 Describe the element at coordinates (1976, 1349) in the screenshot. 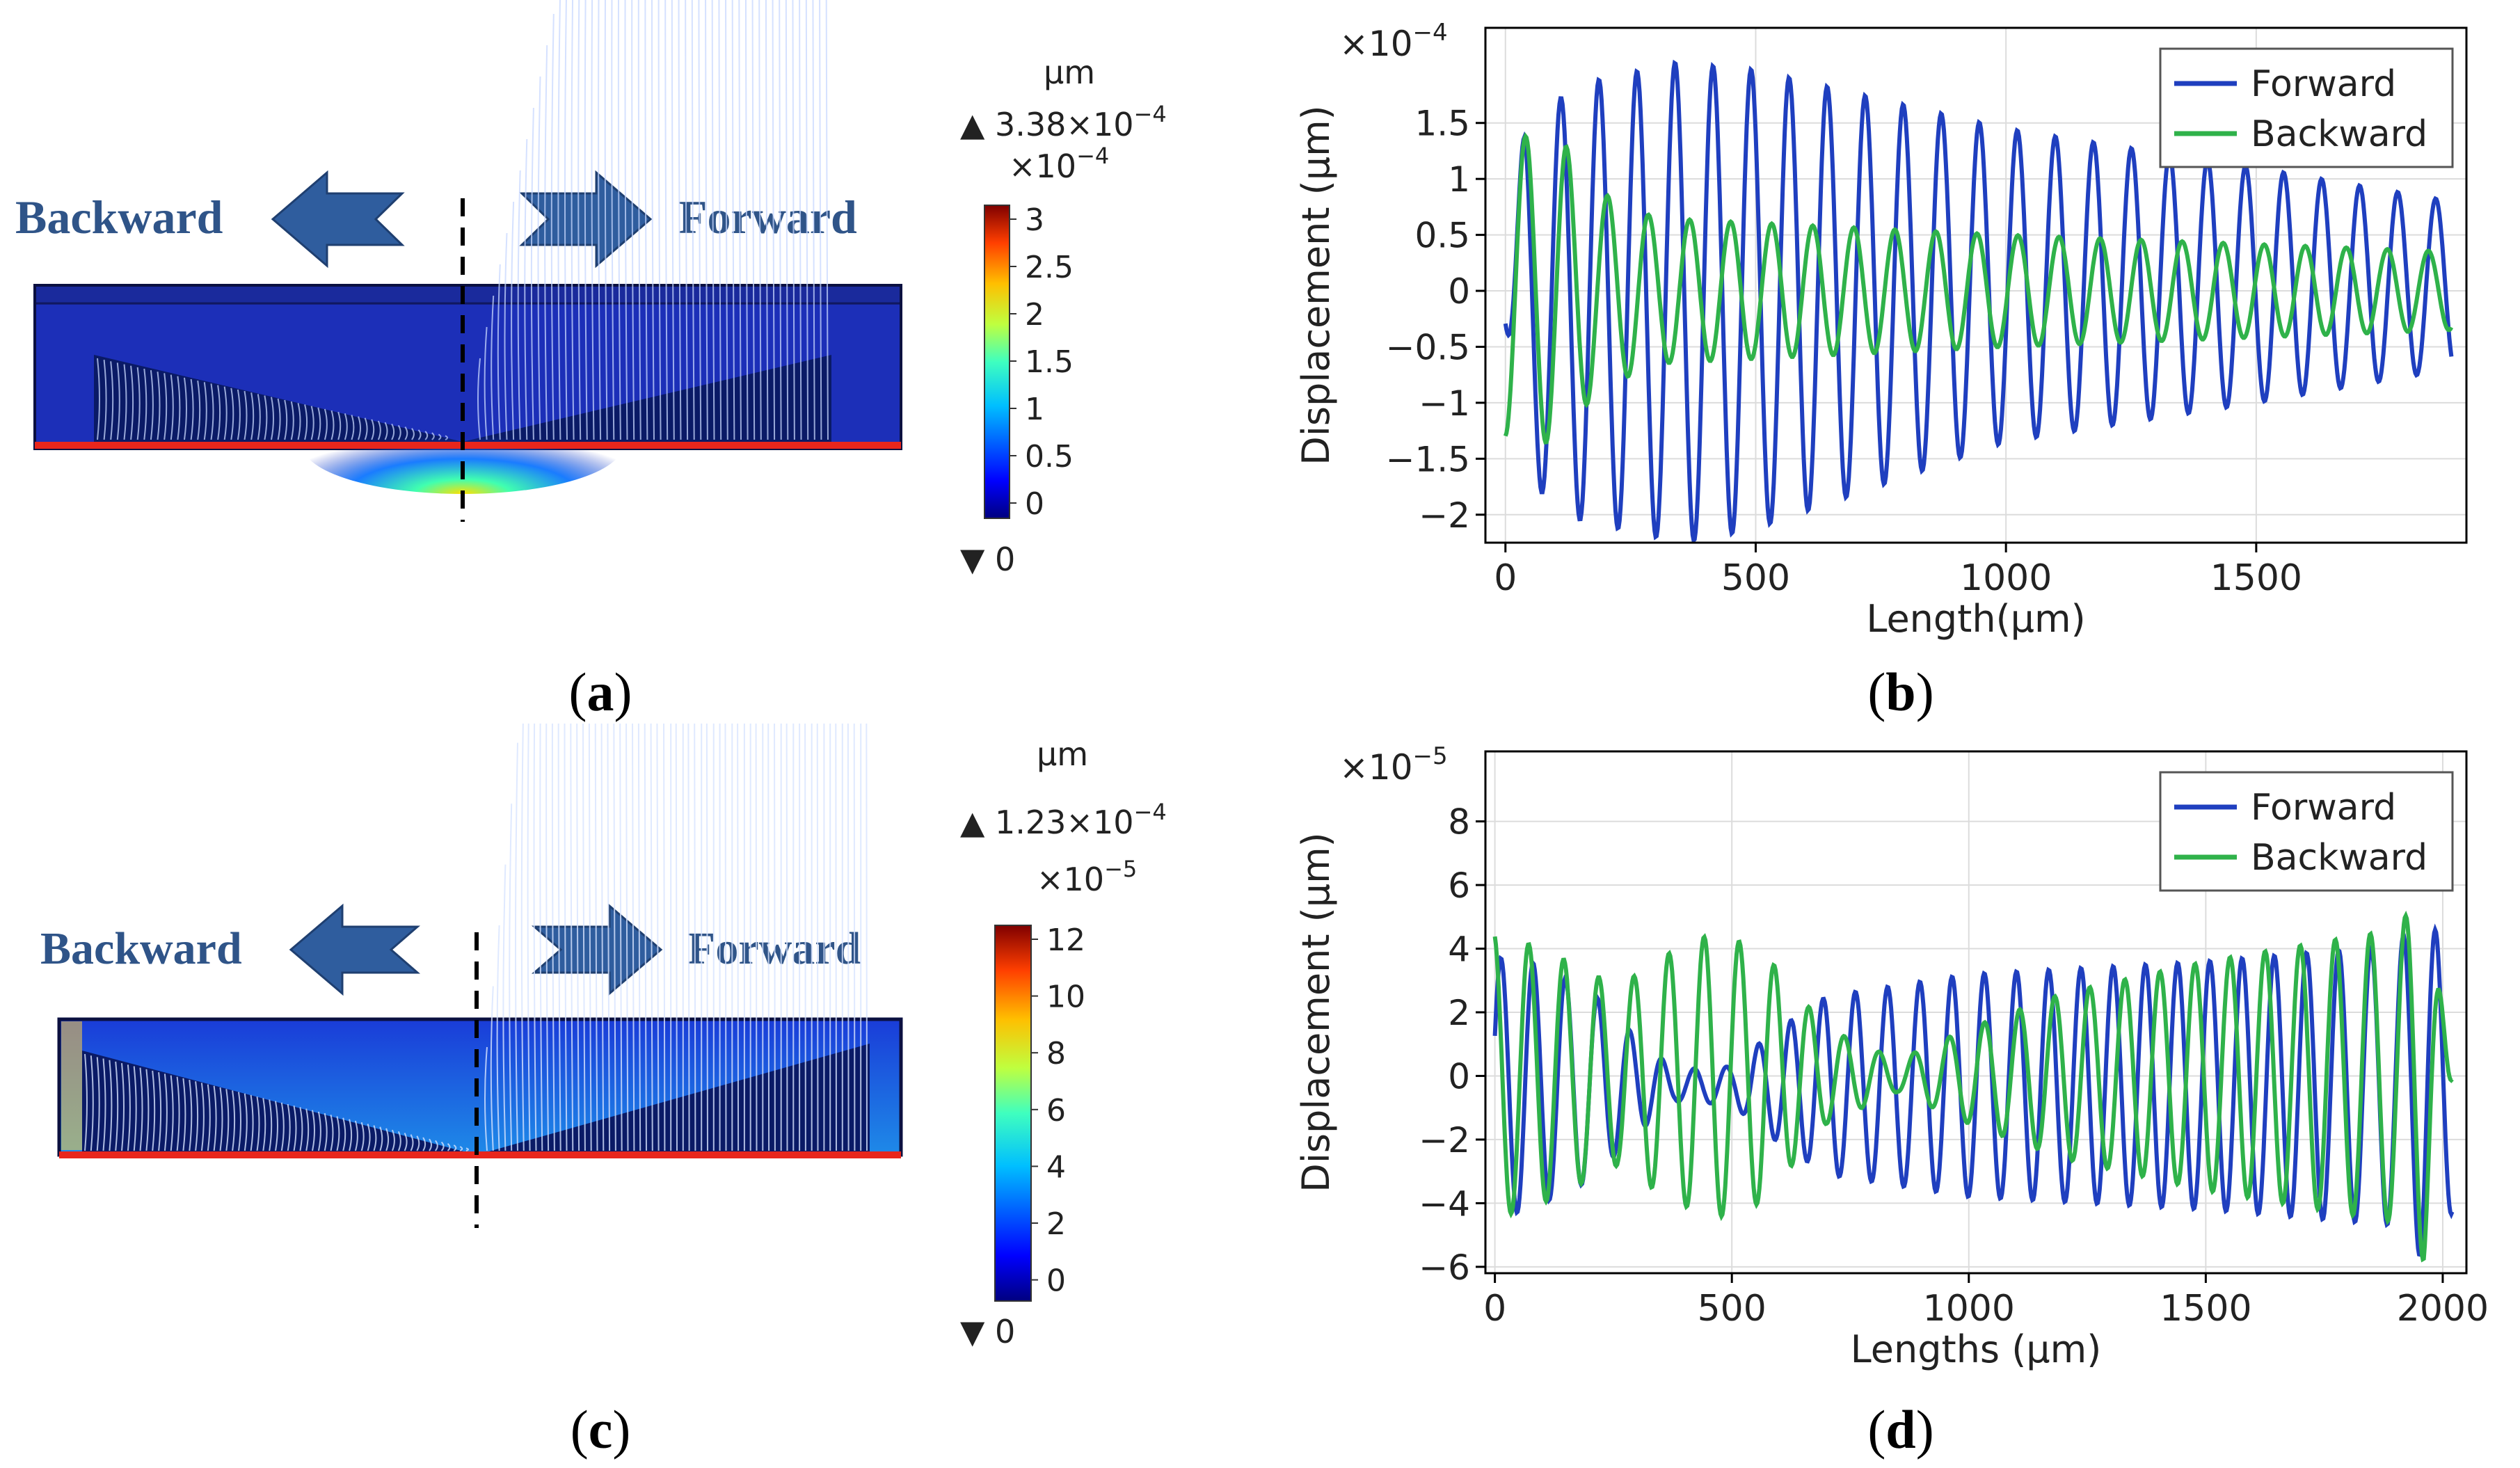

I see `x-axis-label: Lengths (µm)` at that location.